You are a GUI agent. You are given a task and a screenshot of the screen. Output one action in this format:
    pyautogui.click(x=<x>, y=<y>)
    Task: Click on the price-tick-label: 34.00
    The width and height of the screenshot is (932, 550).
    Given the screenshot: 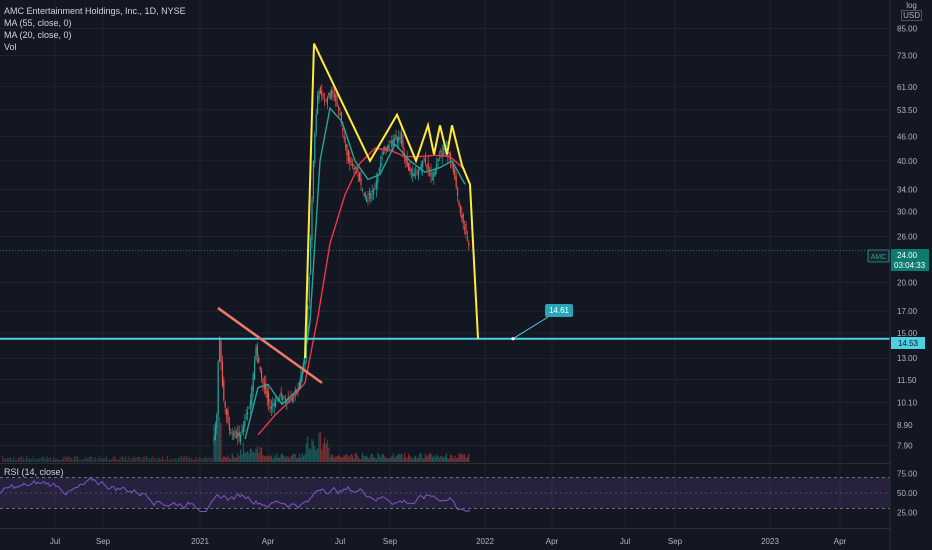 What is the action you would take?
    pyautogui.click(x=907, y=189)
    